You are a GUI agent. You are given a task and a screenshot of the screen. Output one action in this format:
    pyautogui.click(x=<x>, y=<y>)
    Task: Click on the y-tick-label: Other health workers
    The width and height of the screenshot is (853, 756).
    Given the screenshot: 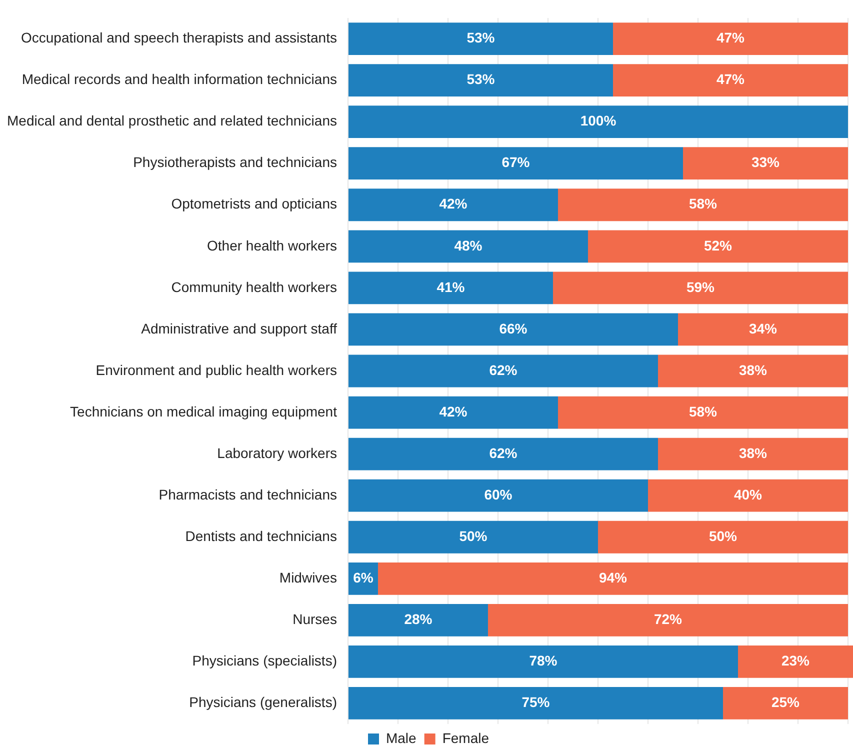 What is the action you would take?
    pyautogui.click(x=272, y=245)
    